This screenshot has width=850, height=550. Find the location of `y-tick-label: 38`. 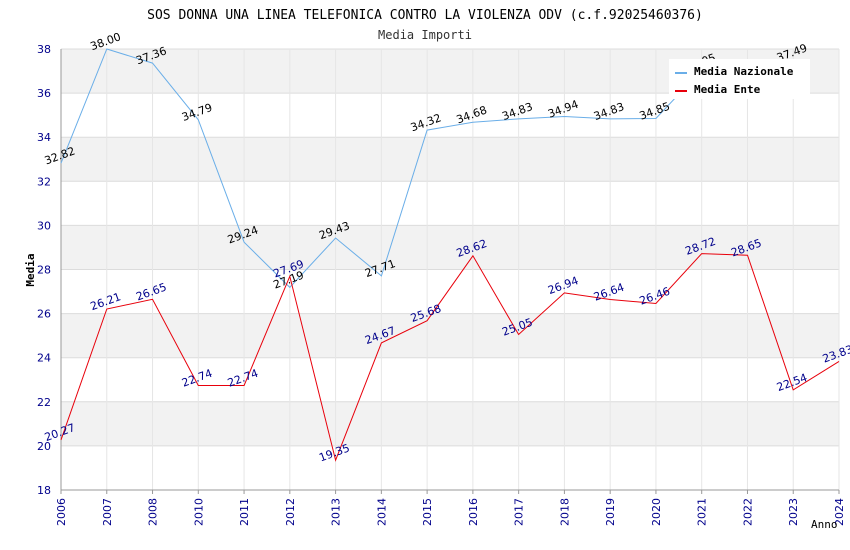

y-tick-label: 38 is located at coordinates (44, 49).